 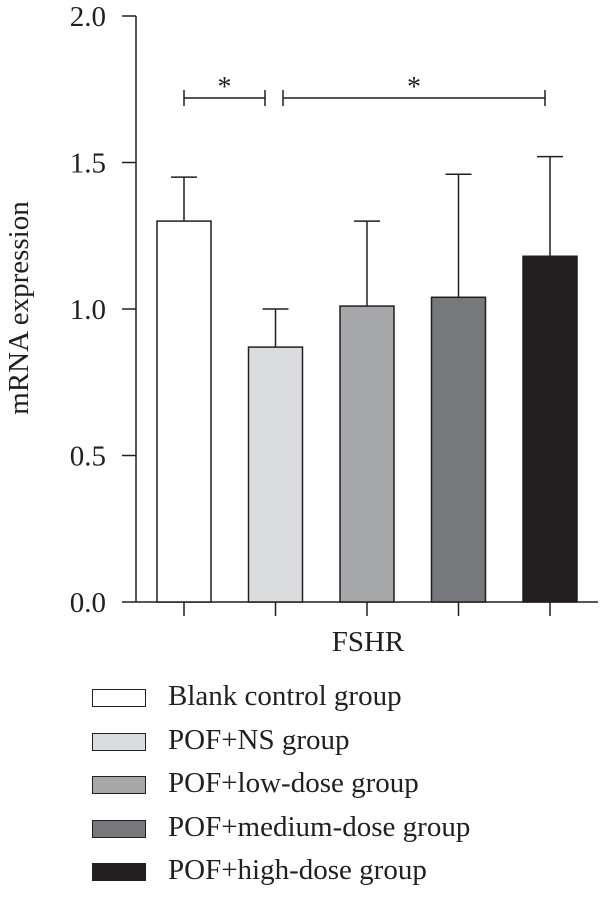 I want to click on legend-label: POF+medium-dose group, so click(x=319, y=826).